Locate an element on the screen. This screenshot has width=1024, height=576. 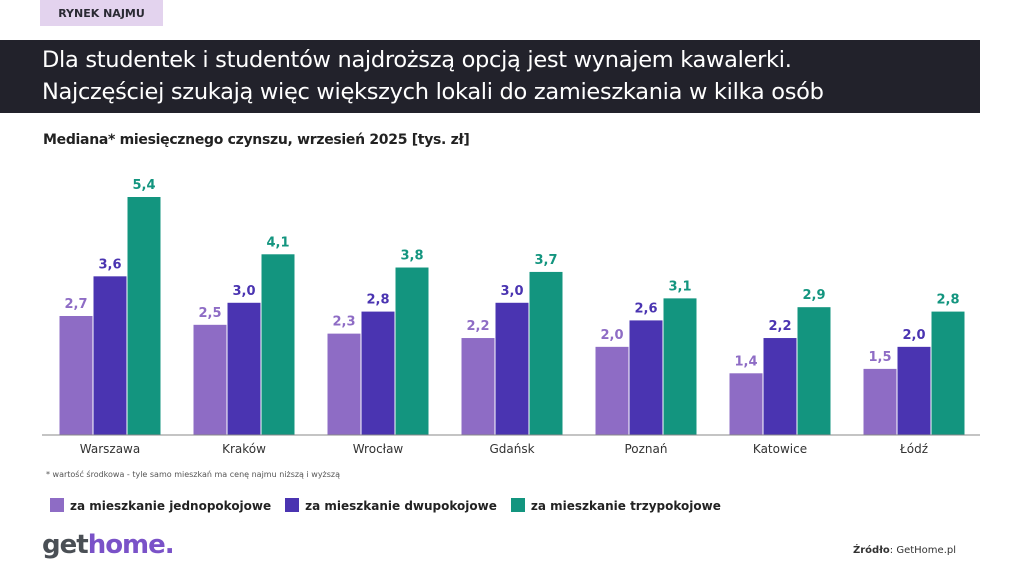
category-label: Gdańsk is located at coordinates (511, 449).